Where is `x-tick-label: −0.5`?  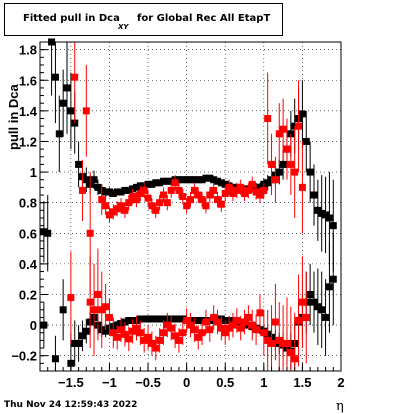 x-tick-label: −0.5 is located at coordinates (148, 382).